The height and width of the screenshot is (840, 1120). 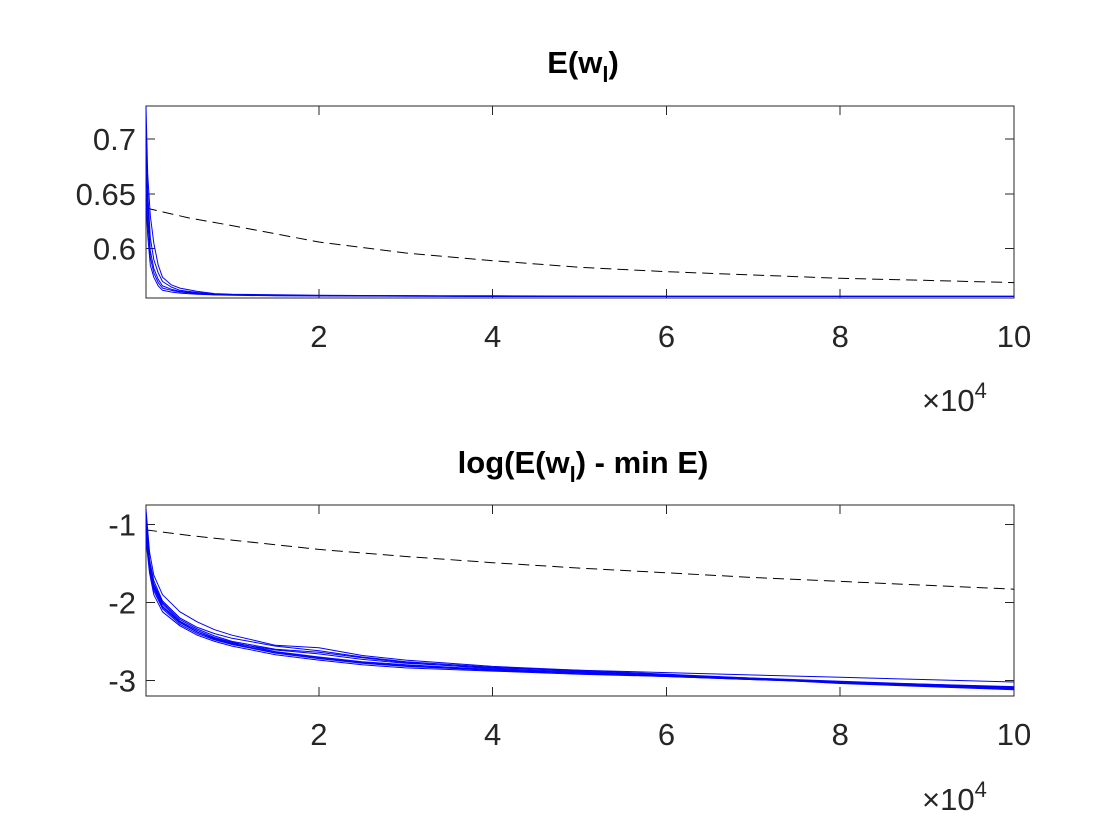 I want to click on bottom-chart-title-subscript: l, so click(x=573, y=474).